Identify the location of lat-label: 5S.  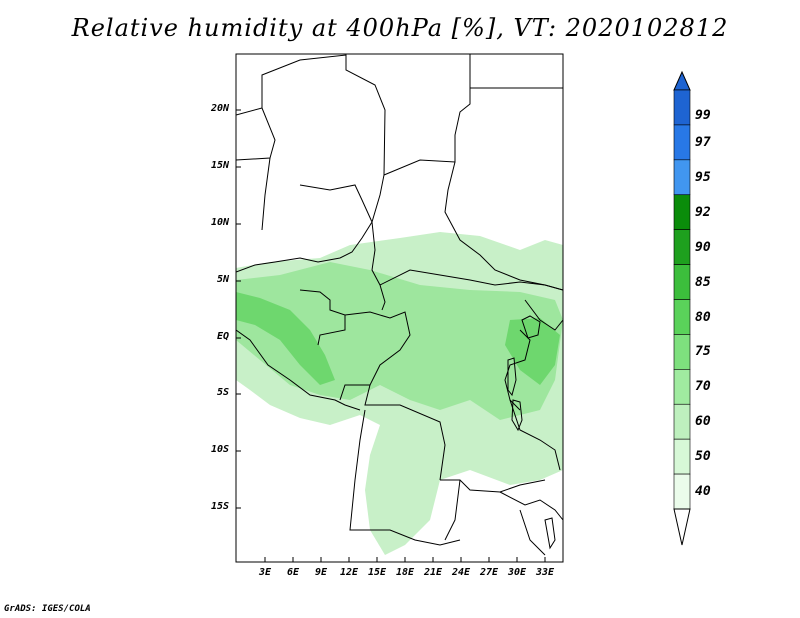
(222, 392).